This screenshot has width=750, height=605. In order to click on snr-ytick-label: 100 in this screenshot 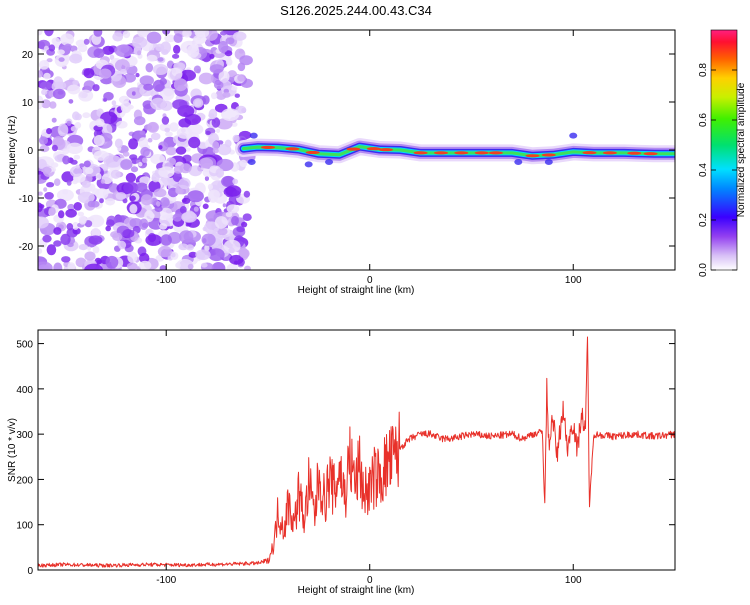, I will do `click(24, 526)`.